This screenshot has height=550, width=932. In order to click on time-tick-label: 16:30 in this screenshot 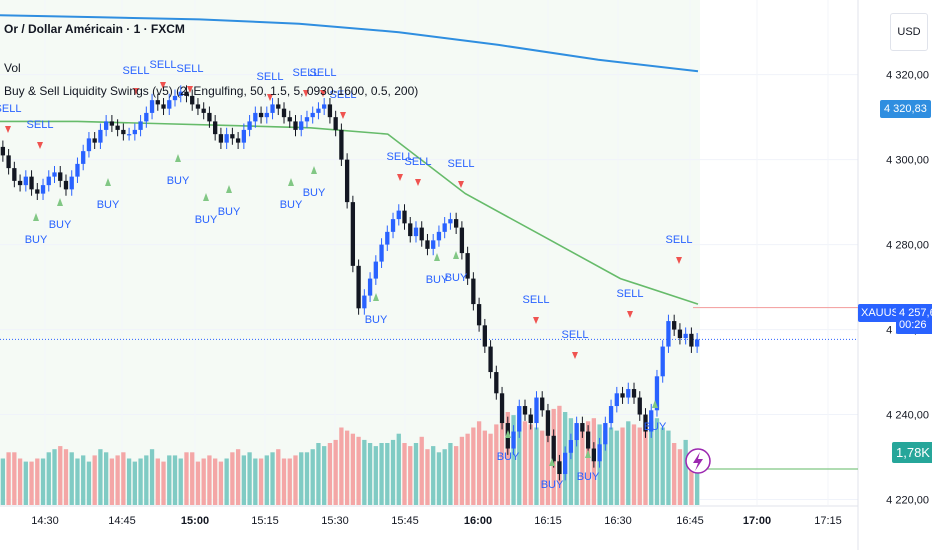, I will do `click(618, 521)`.